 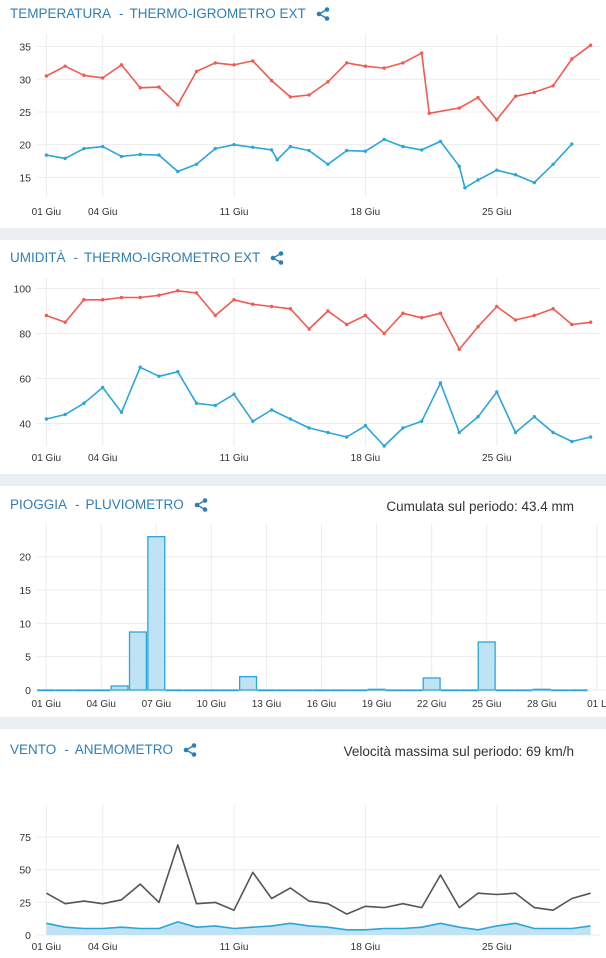 I want to click on panel-header: VENTO - ANEMOMETRO, so click(x=103, y=749).